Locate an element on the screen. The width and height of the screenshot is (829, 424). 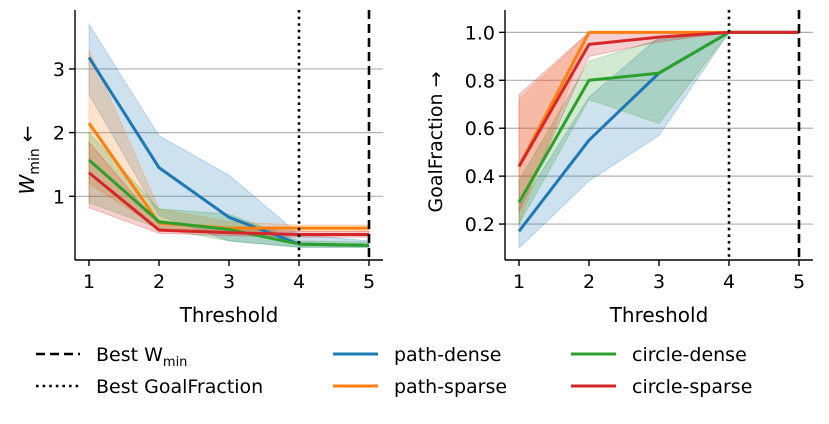
wmin-ylabel-main: W is located at coordinates (27, 183).